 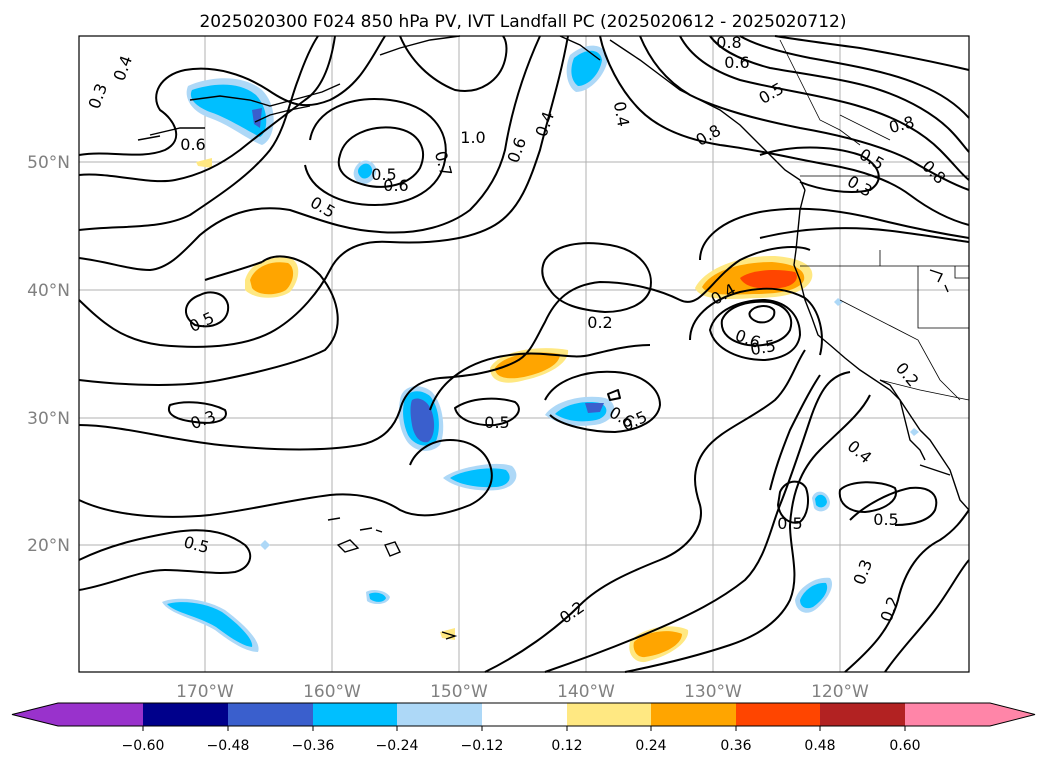 What do you see at coordinates (48, 419) in the screenshot?
I see `lat-label-30n: 30°N` at bounding box center [48, 419].